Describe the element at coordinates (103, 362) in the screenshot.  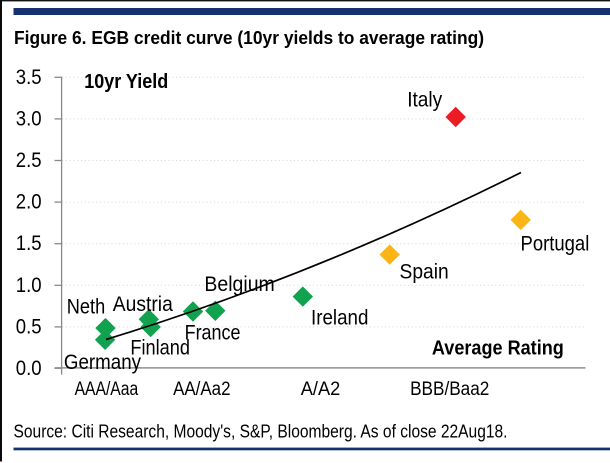
I see `svg-text: Germany` at that location.